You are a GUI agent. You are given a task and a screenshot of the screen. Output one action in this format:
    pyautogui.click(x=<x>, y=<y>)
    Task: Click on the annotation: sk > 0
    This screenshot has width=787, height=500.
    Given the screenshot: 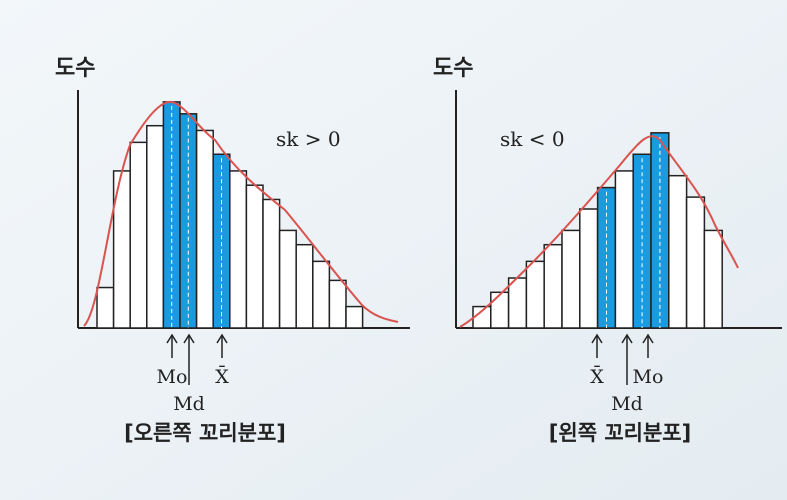 What is the action you would take?
    pyautogui.click(x=308, y=139)
    